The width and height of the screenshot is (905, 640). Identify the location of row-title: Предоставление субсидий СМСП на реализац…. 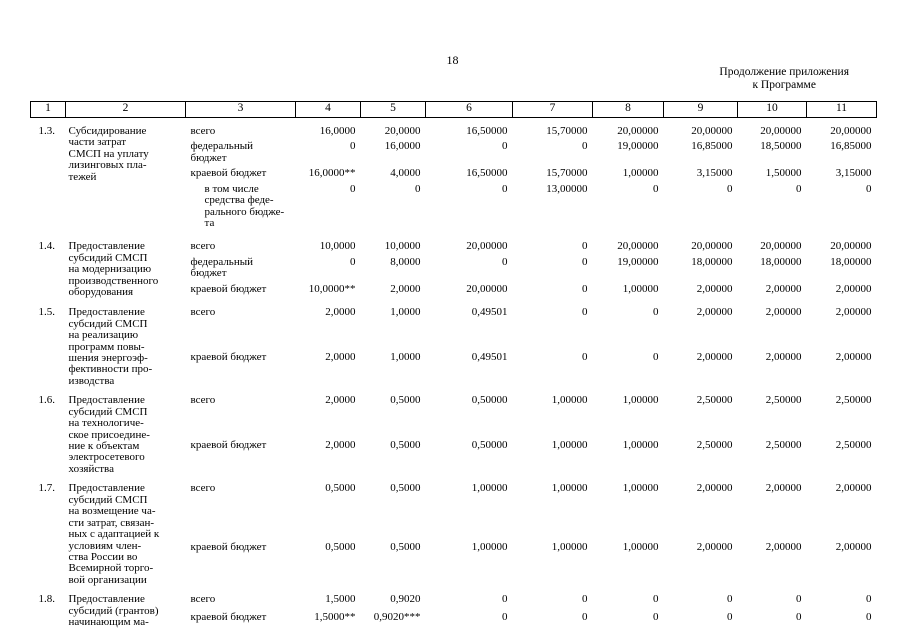
(110, 346).